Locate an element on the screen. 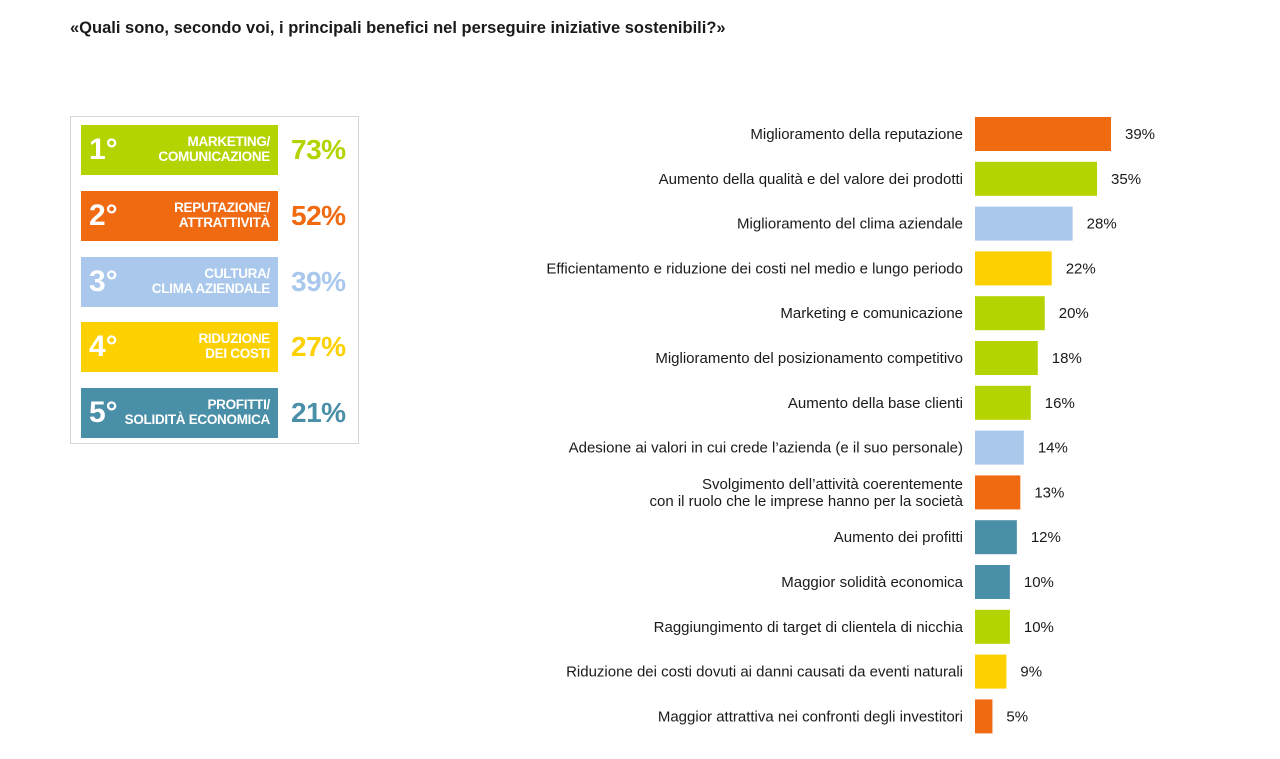 The height and width of the screenshot is (759, 1280). ranking-label-line1: REPUTAZIONE/ is located at coordinates (222, 207).